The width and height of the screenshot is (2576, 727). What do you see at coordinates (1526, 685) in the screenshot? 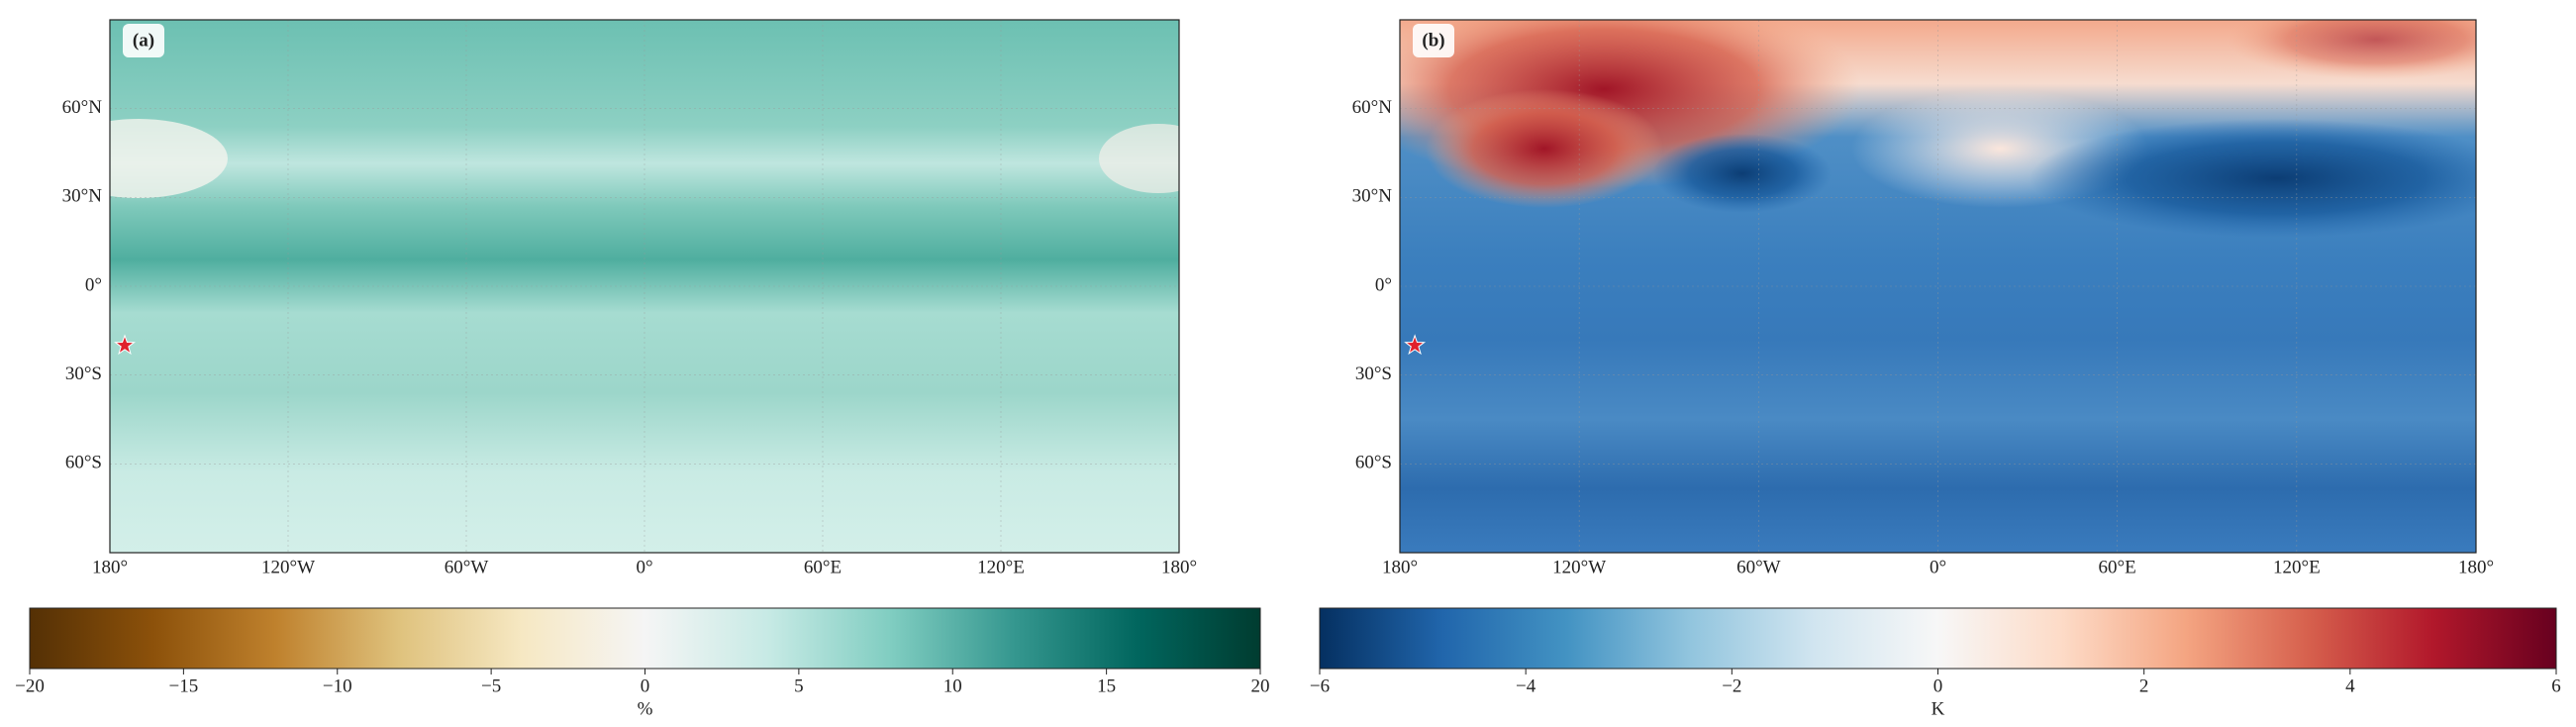
I see `colorbar-tick-label: −4` at bounding box center [1526, 685].